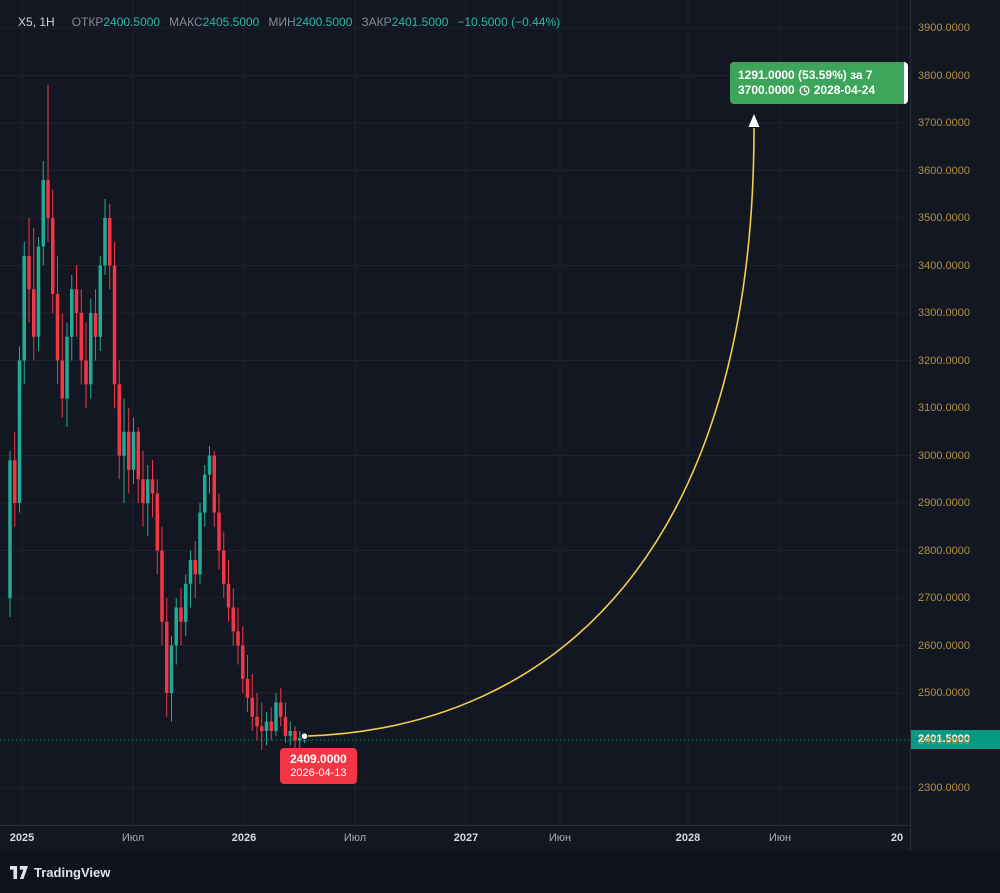 Image resolution: width=1000 pixels, height=893 pixels. Describe the element at coordinates (944, 645) in the screenshot. I see `price-axis-label: 2600.0000` at that location.